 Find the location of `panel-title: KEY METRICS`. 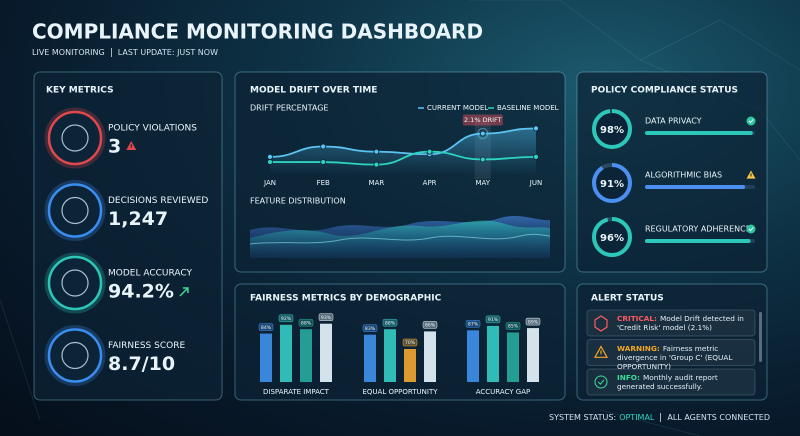

panel-title: KEY METRICS is located at coordinates (80, 91).